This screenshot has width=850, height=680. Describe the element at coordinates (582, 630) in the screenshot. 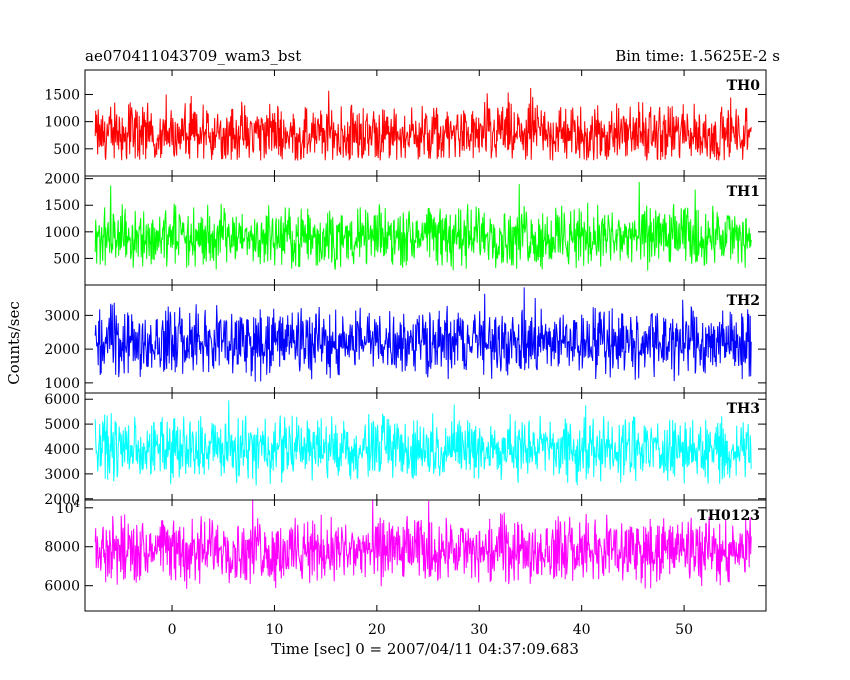

I see `x-tick-label: 40` at that location.